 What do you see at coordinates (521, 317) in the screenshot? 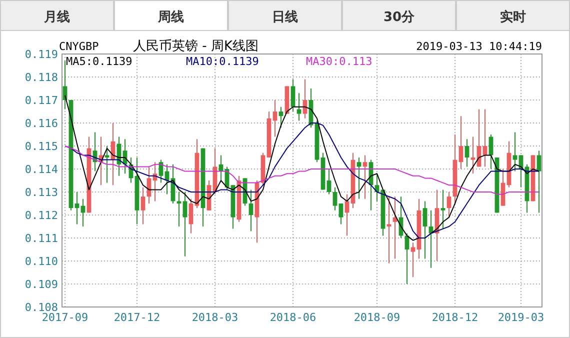
I see `x-tick-label: 2019-03` at bounding box center [521, 317].